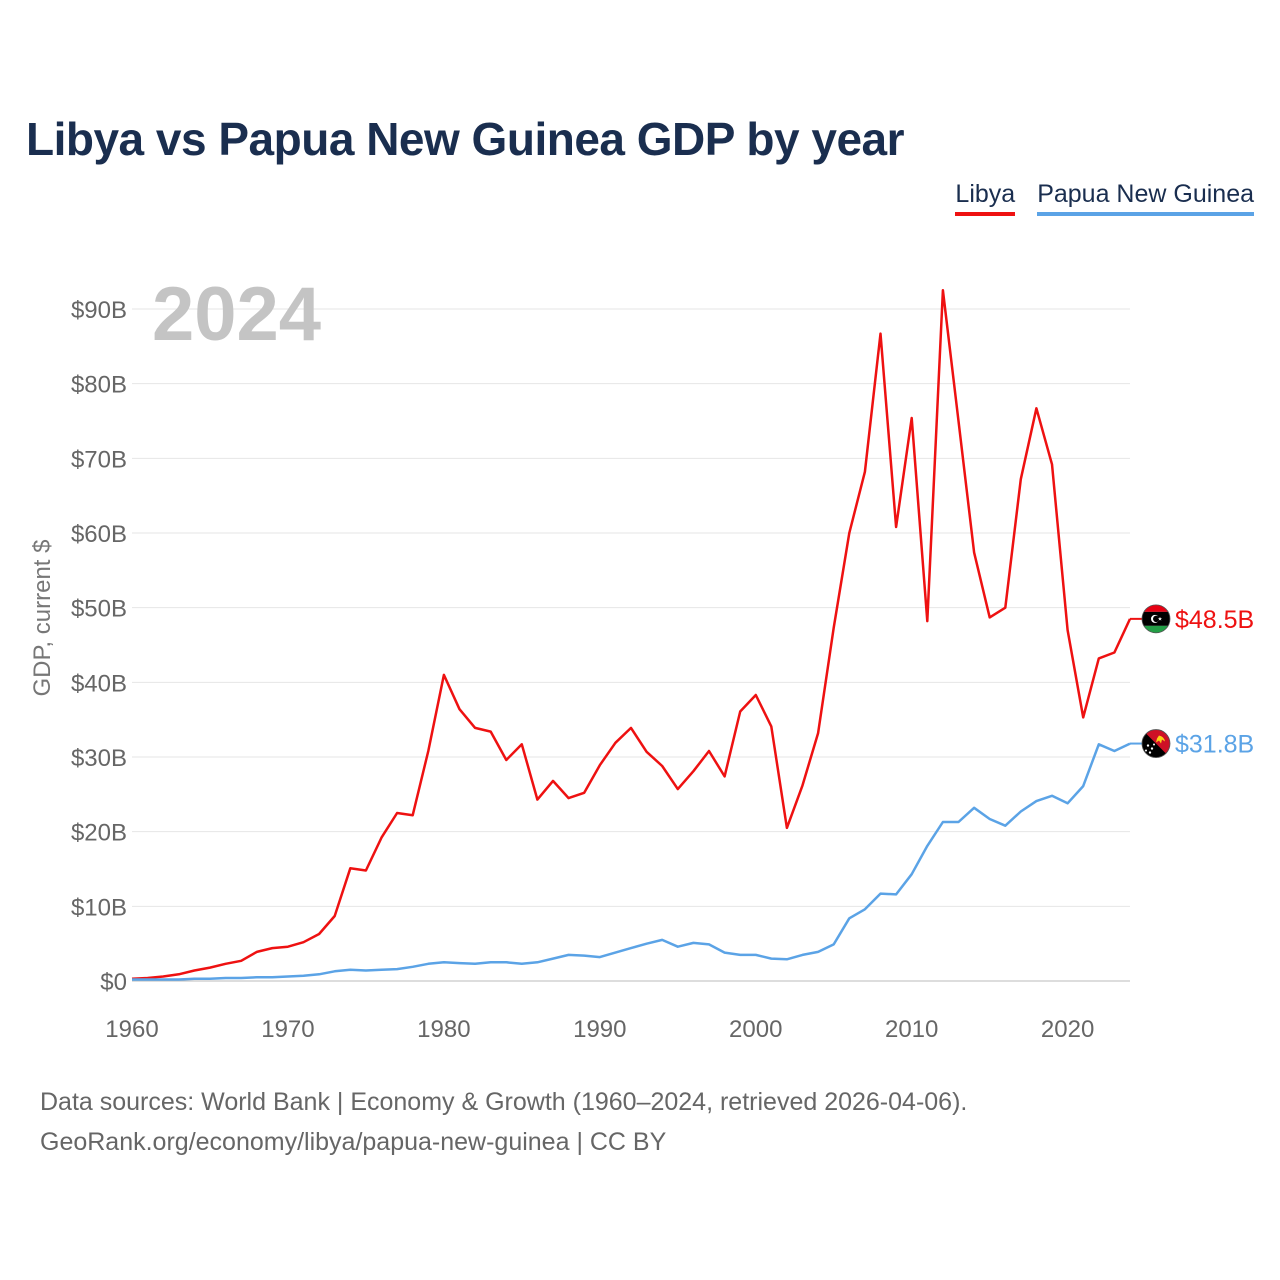 Image resolution: width=1280 pixels, height=1280 pixels. I want to click on libya-flag-icon, so click(1156, 619).